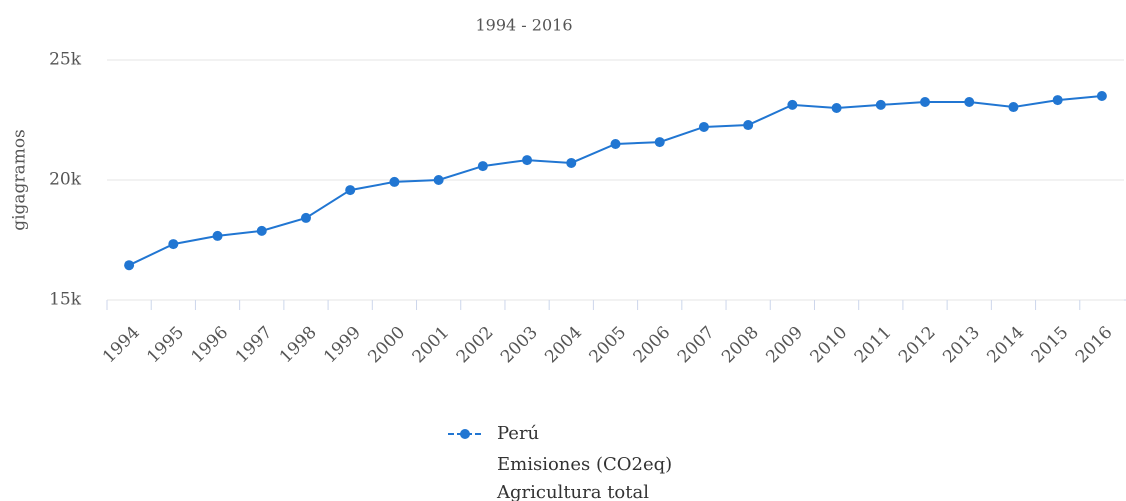  Describe the element at coordinates (20, 180) in the screenshot. I see `y-axis-label: gigagramos` at that location.